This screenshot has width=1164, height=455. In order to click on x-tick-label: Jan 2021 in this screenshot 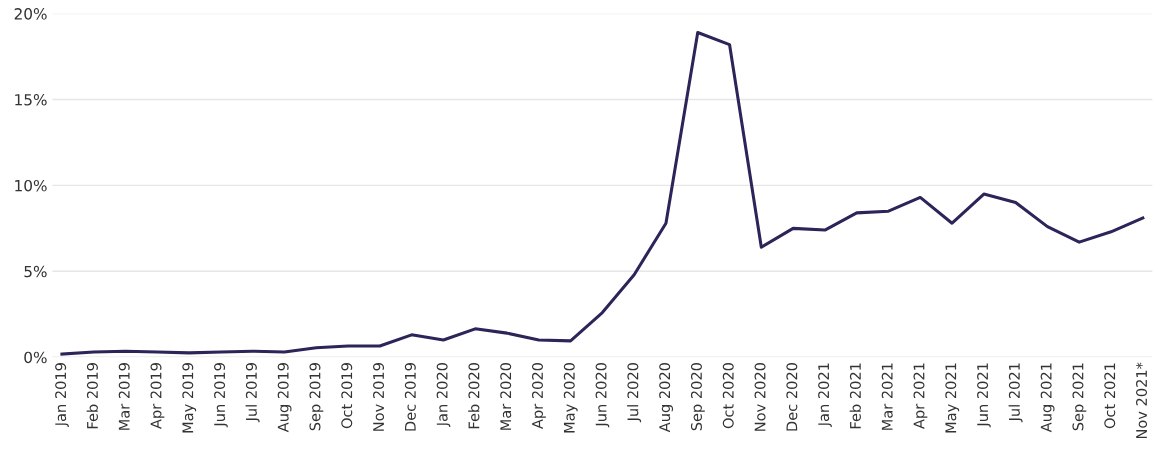, I will do `click(825, 395)`.